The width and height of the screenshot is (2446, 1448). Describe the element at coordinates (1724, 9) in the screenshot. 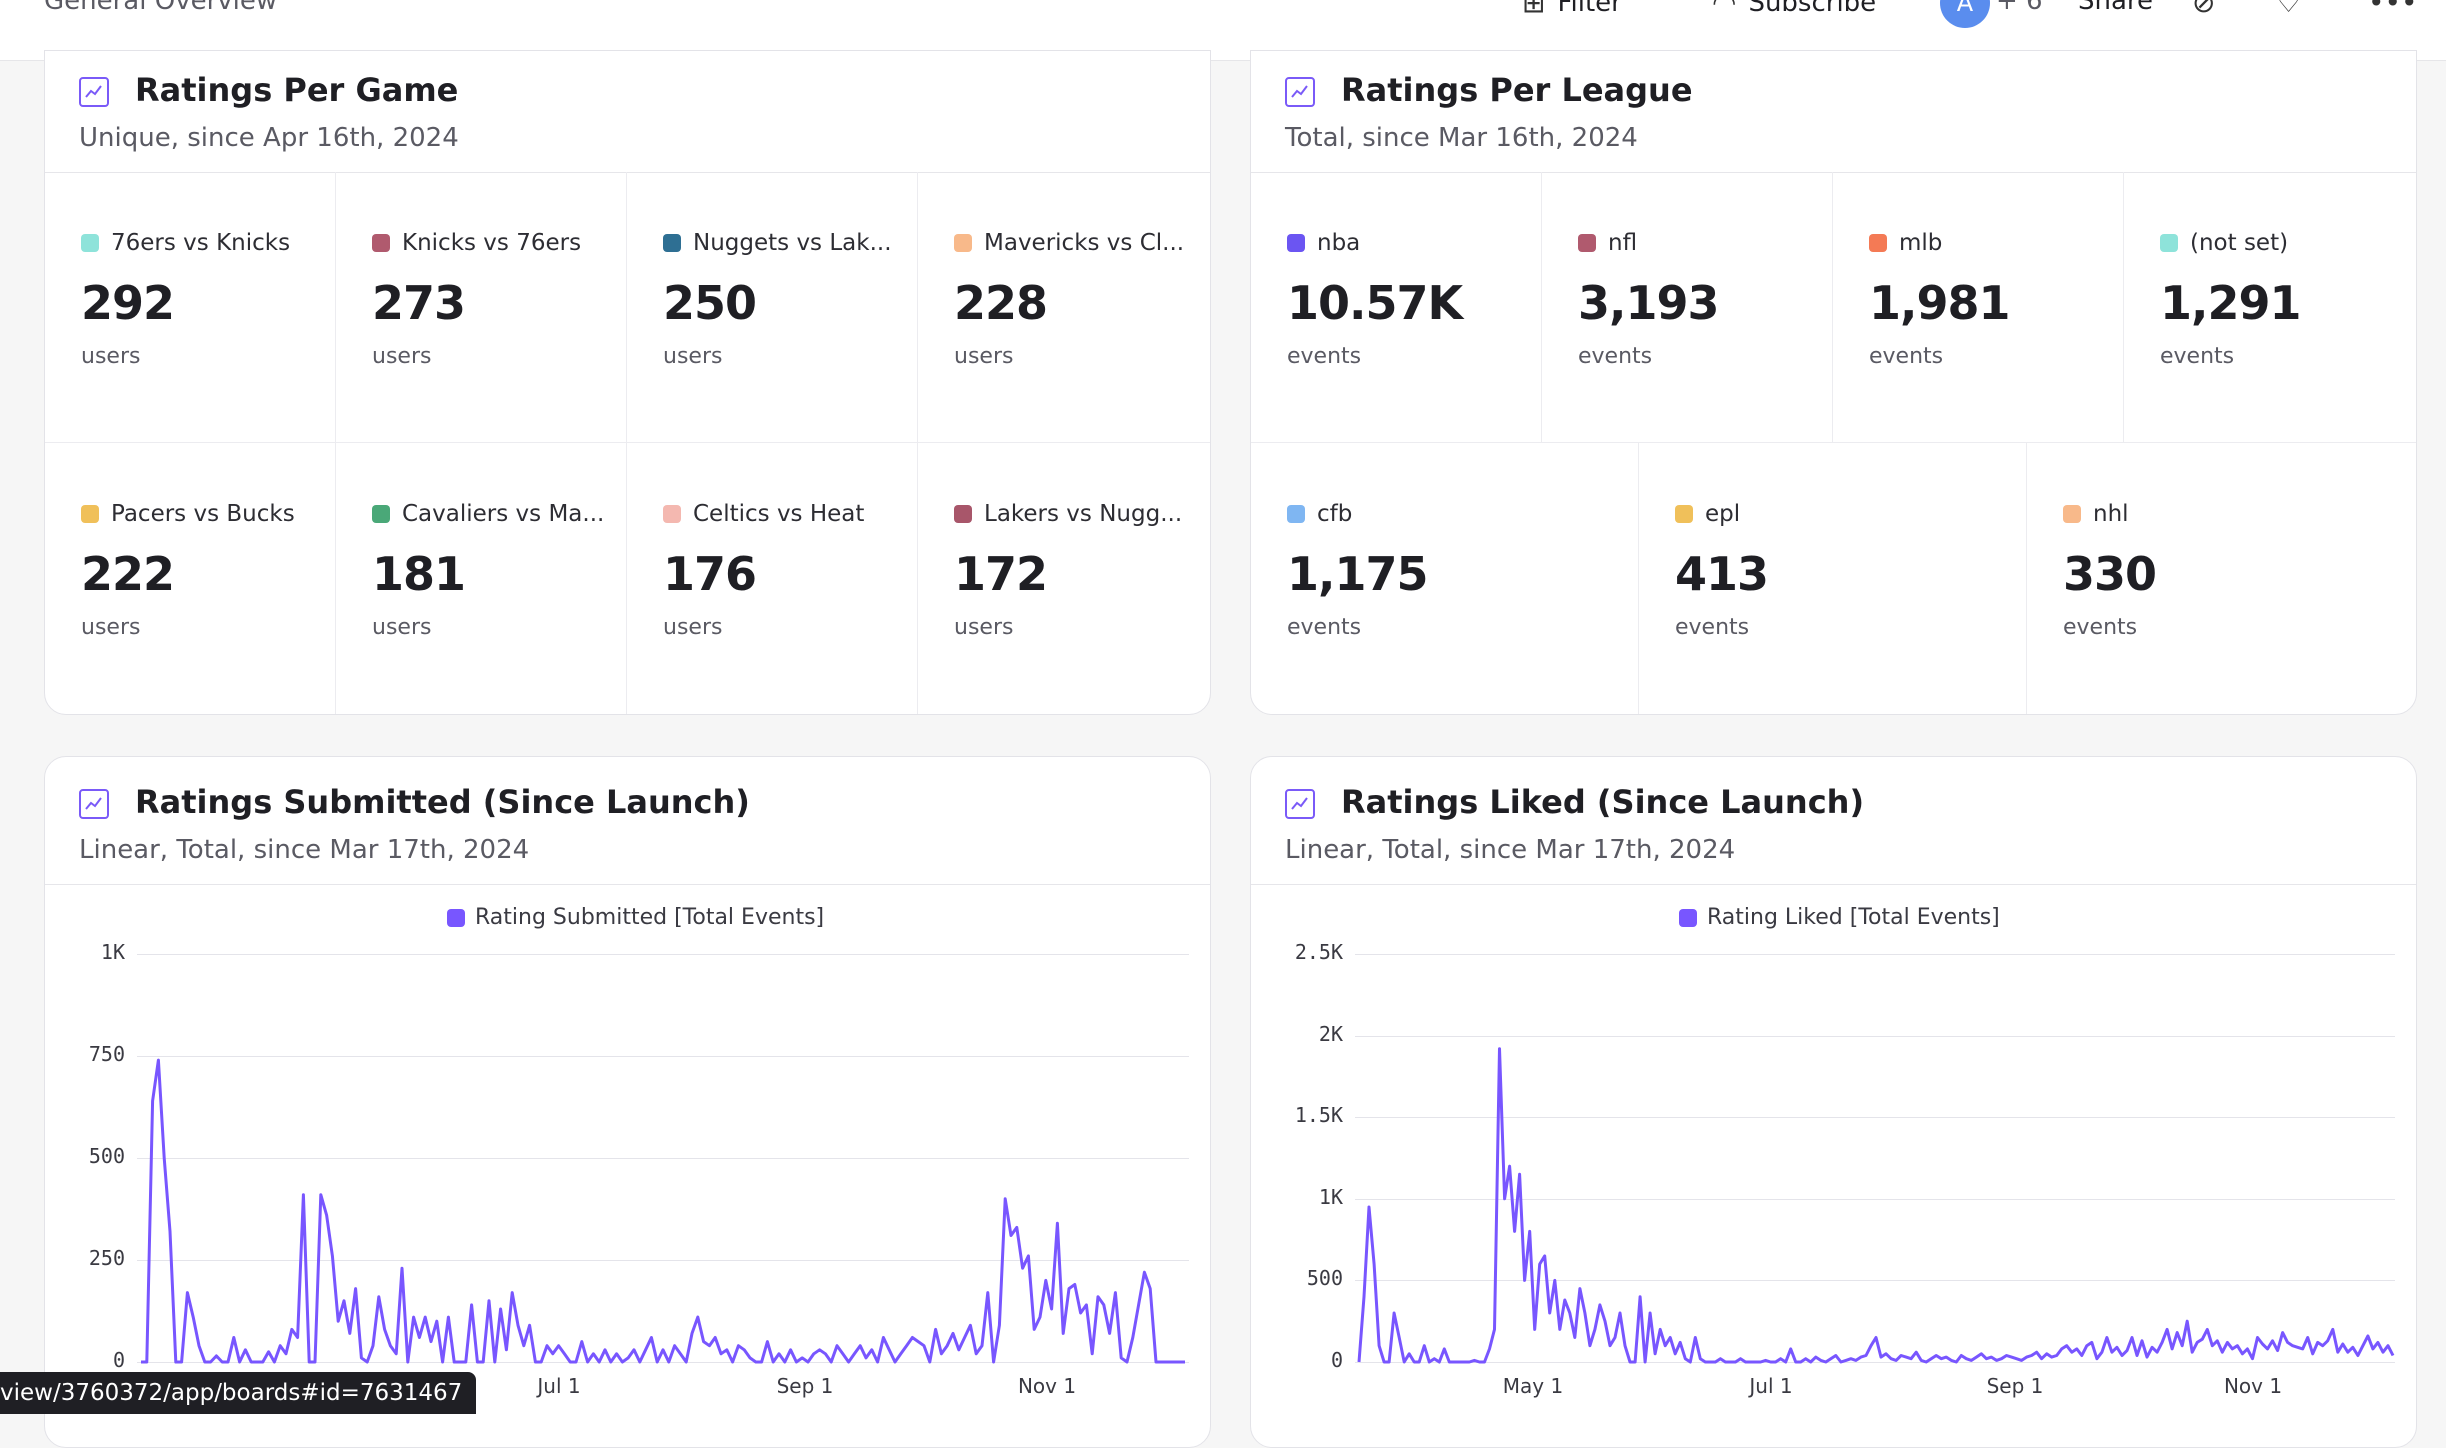

I see `rss-icon: ◠` at that location.